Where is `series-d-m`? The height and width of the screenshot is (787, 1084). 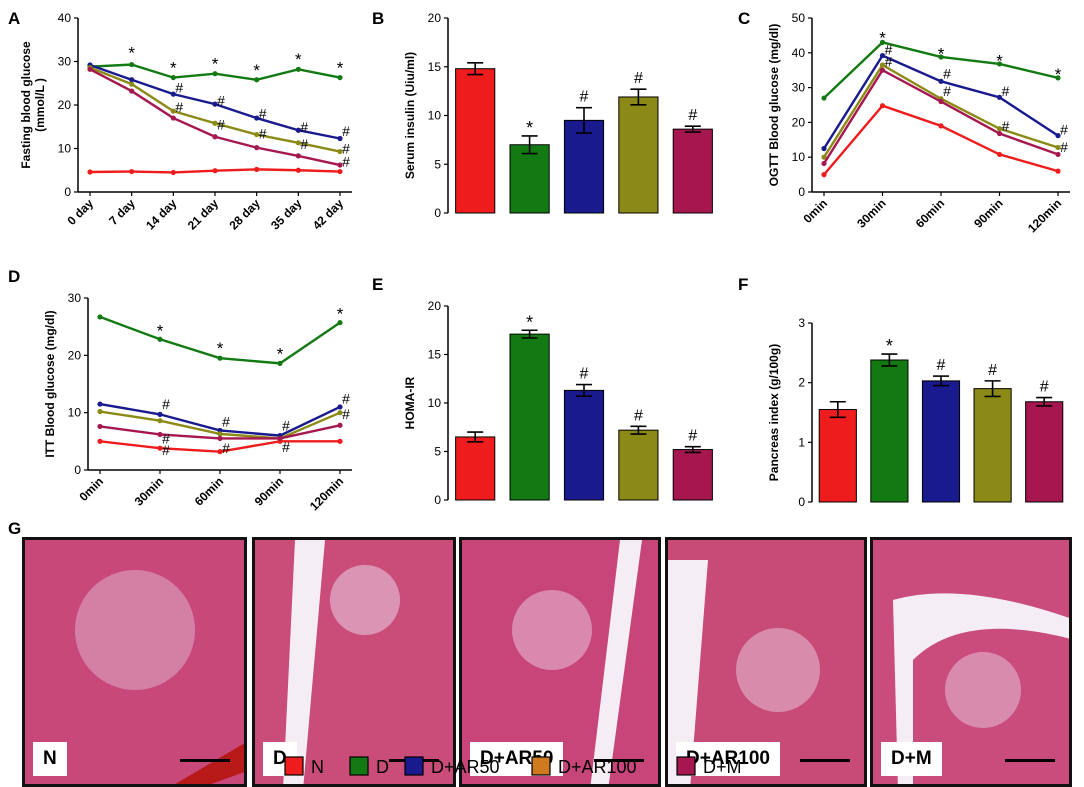 series-d-m is located at coordinates (215, 117).